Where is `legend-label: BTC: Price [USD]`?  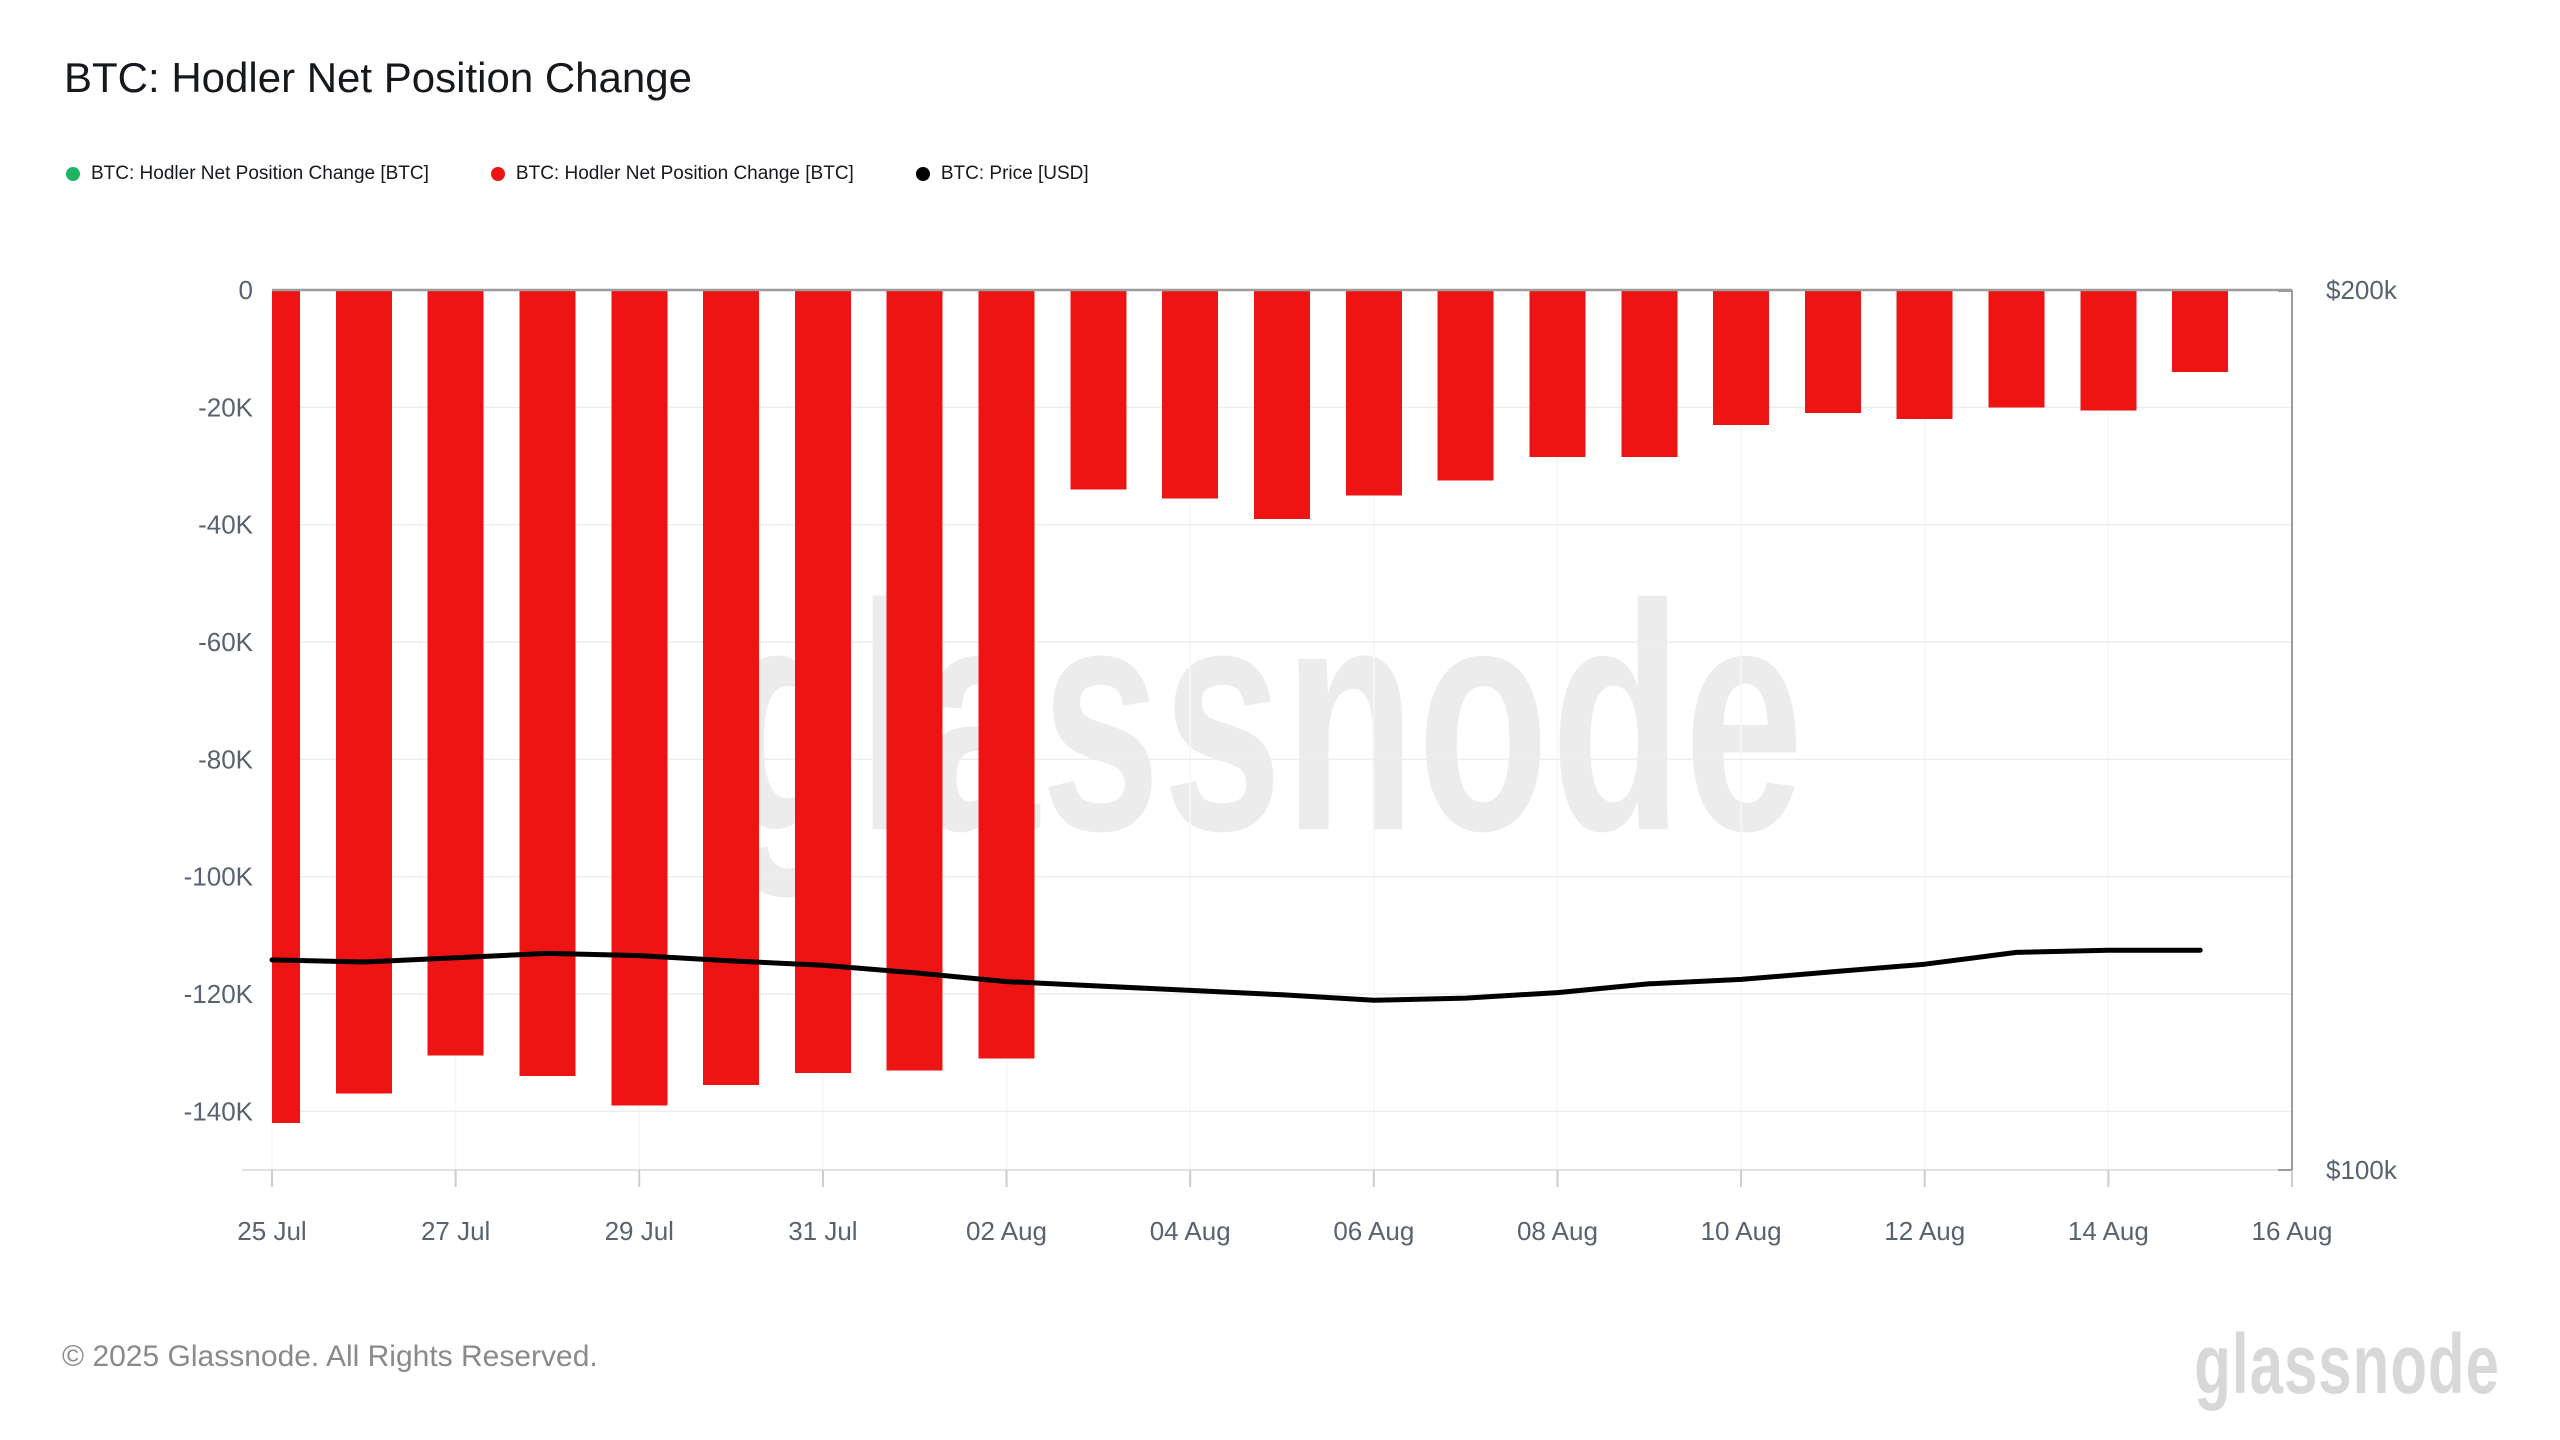
legend-label: BTC: Price [USD] is located at coordinates (1014, 173).